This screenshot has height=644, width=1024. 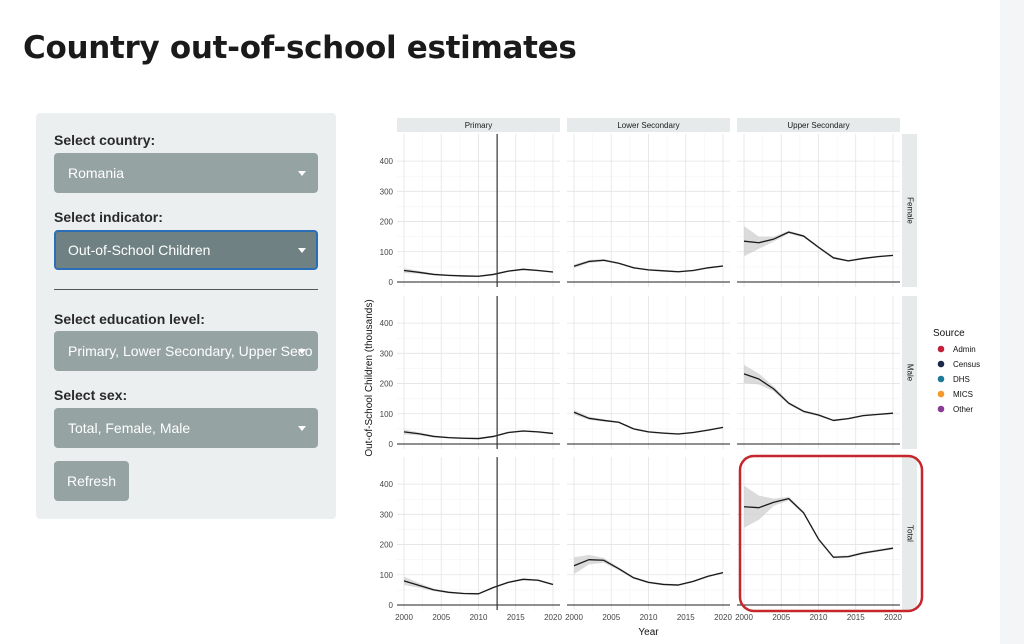 What do you see at coordinates (186, 289) in the screenshot?
I see `sidebar-divider` at bounding box center [186, 289].